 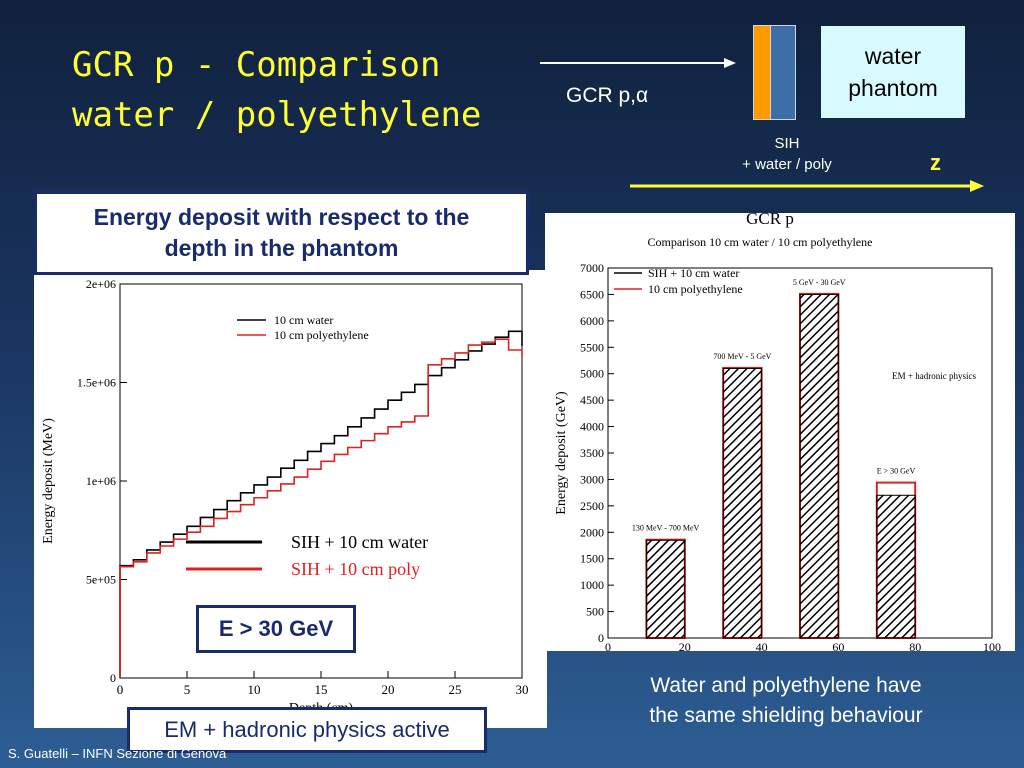 I want to click on y-tick-label: 4500, so click(x=592, y=400).